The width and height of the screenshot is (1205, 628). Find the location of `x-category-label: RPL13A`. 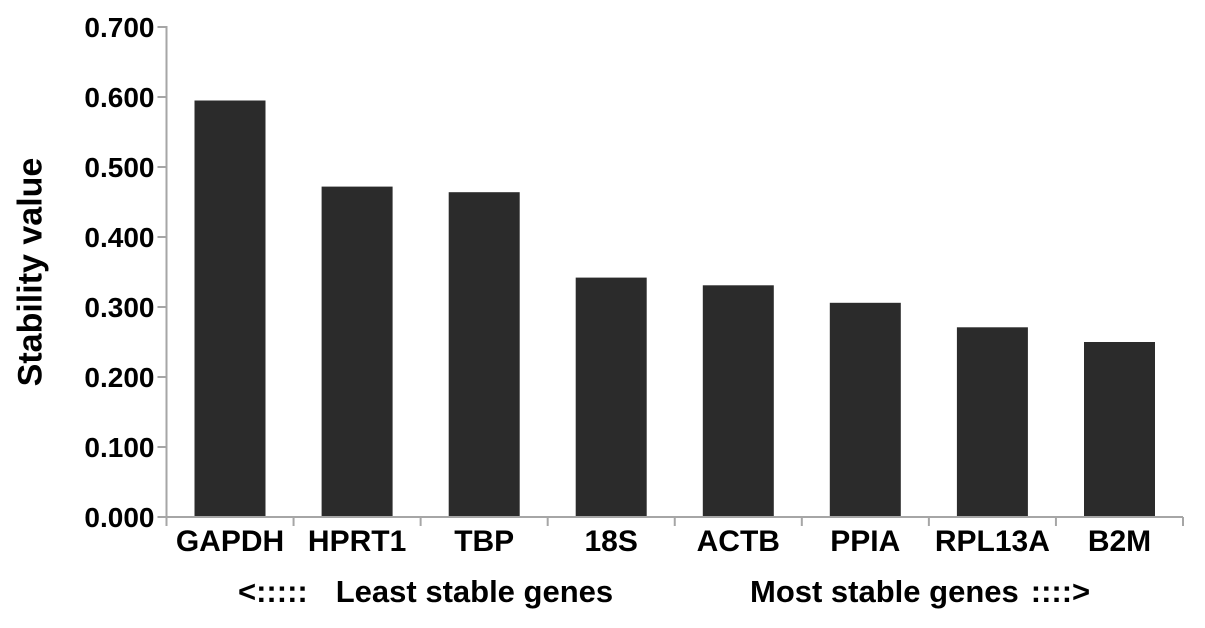

x-category-label: RPL13A is located at coordinates (992, 541).